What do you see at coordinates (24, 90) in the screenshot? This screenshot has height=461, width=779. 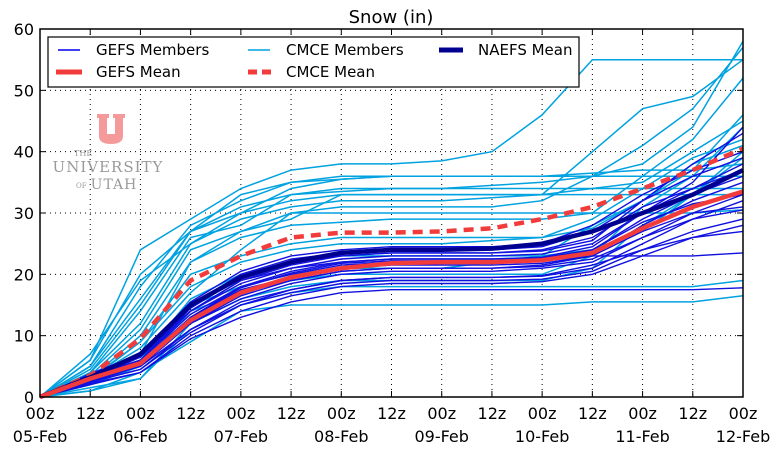 I see `y-tick-label: 50` at bounding box center [24, 90].